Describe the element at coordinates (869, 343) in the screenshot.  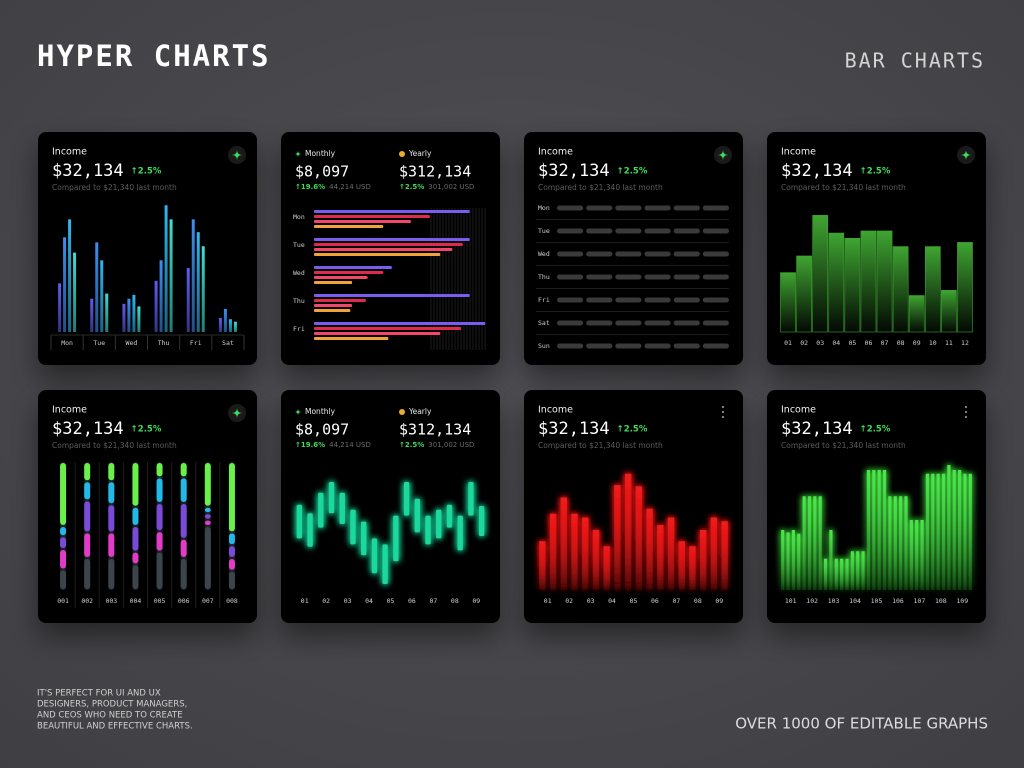
I see `axis-label: 06` at that location.